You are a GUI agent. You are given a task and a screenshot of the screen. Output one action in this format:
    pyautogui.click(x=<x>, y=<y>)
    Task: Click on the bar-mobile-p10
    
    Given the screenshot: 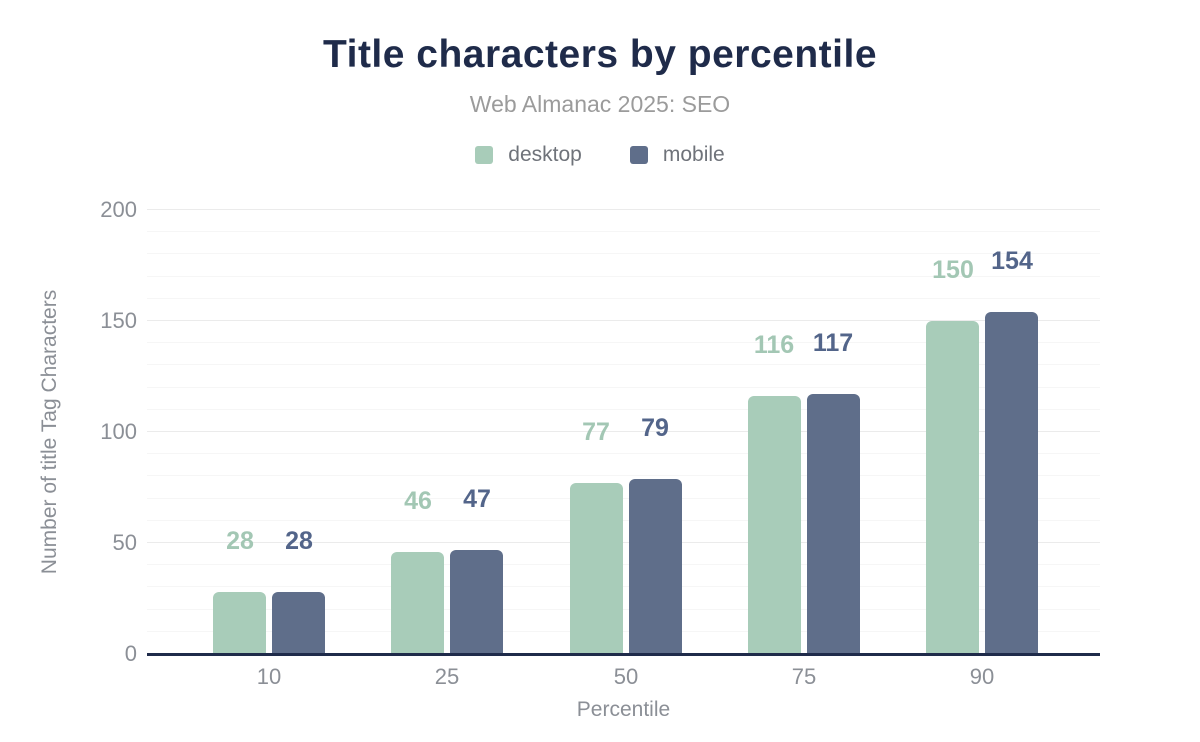 What is the action you would take?
    pyautogui.click(x=298, y=623)
    